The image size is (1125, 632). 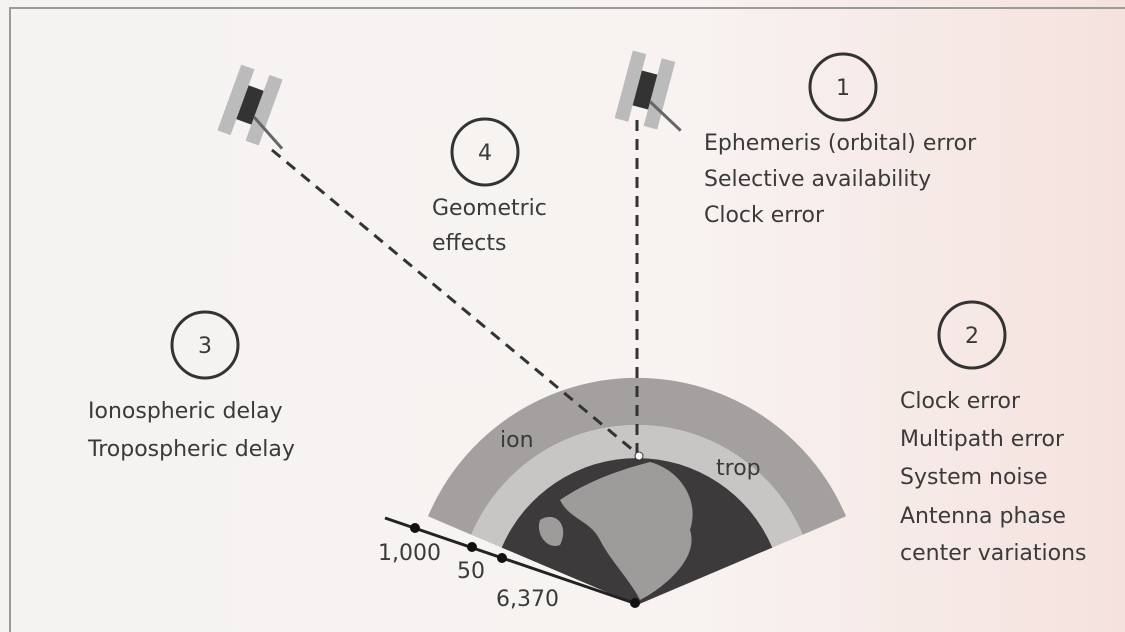 What do you see at coordinates (983, 516) in the screenshot?
I see `error-item: Antenna phase` at bounding box center [983, 516].